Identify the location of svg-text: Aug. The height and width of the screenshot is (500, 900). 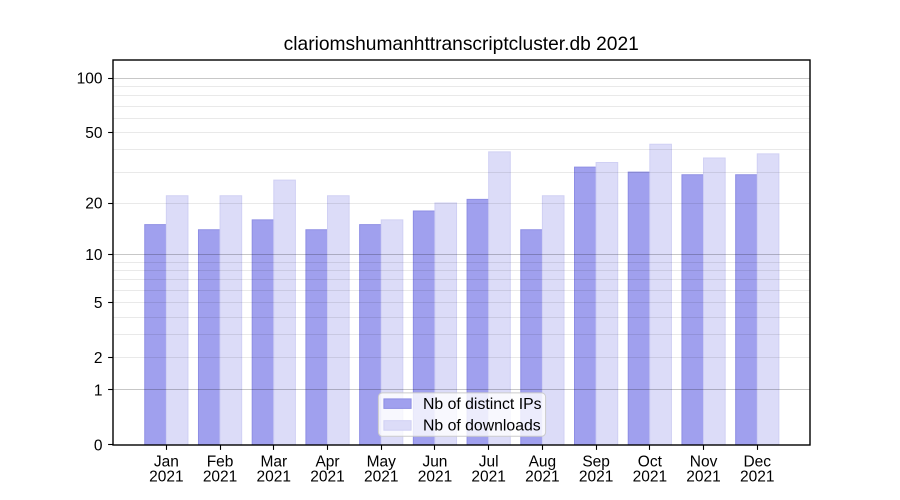
(543, 461).